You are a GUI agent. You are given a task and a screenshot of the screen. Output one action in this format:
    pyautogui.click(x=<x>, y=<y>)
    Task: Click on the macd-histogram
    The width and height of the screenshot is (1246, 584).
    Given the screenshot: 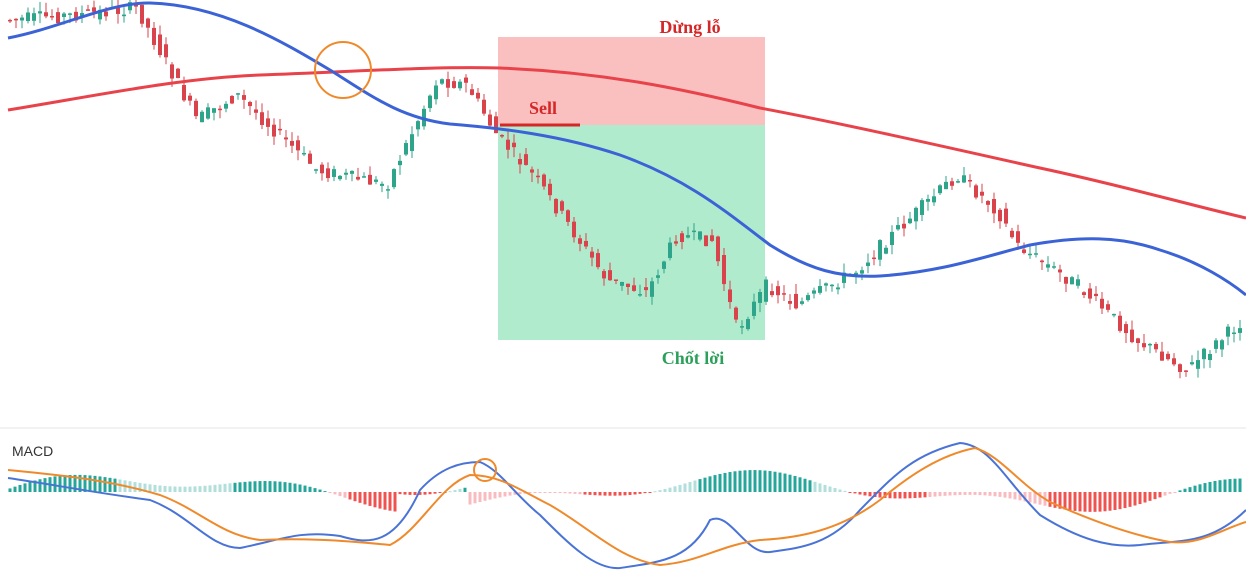 What is the action you would take?
    pyautogui.click(x=625, y=491)
    